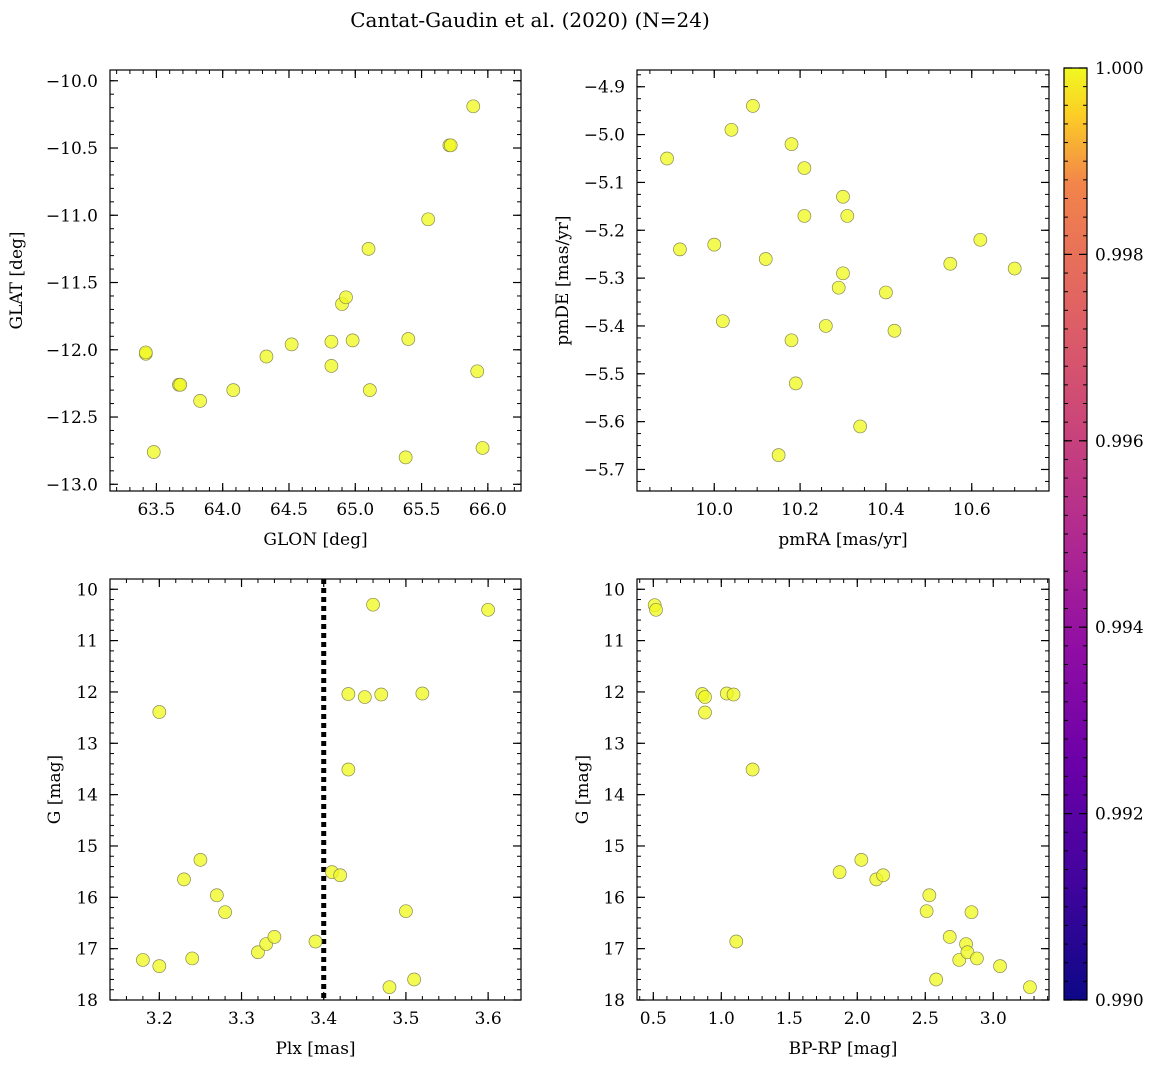 The image size is (1161, 1072). Describe the element at coordinates (159, 1019) in the screenshot. I see `x-tick-label: 3.2` at that location.